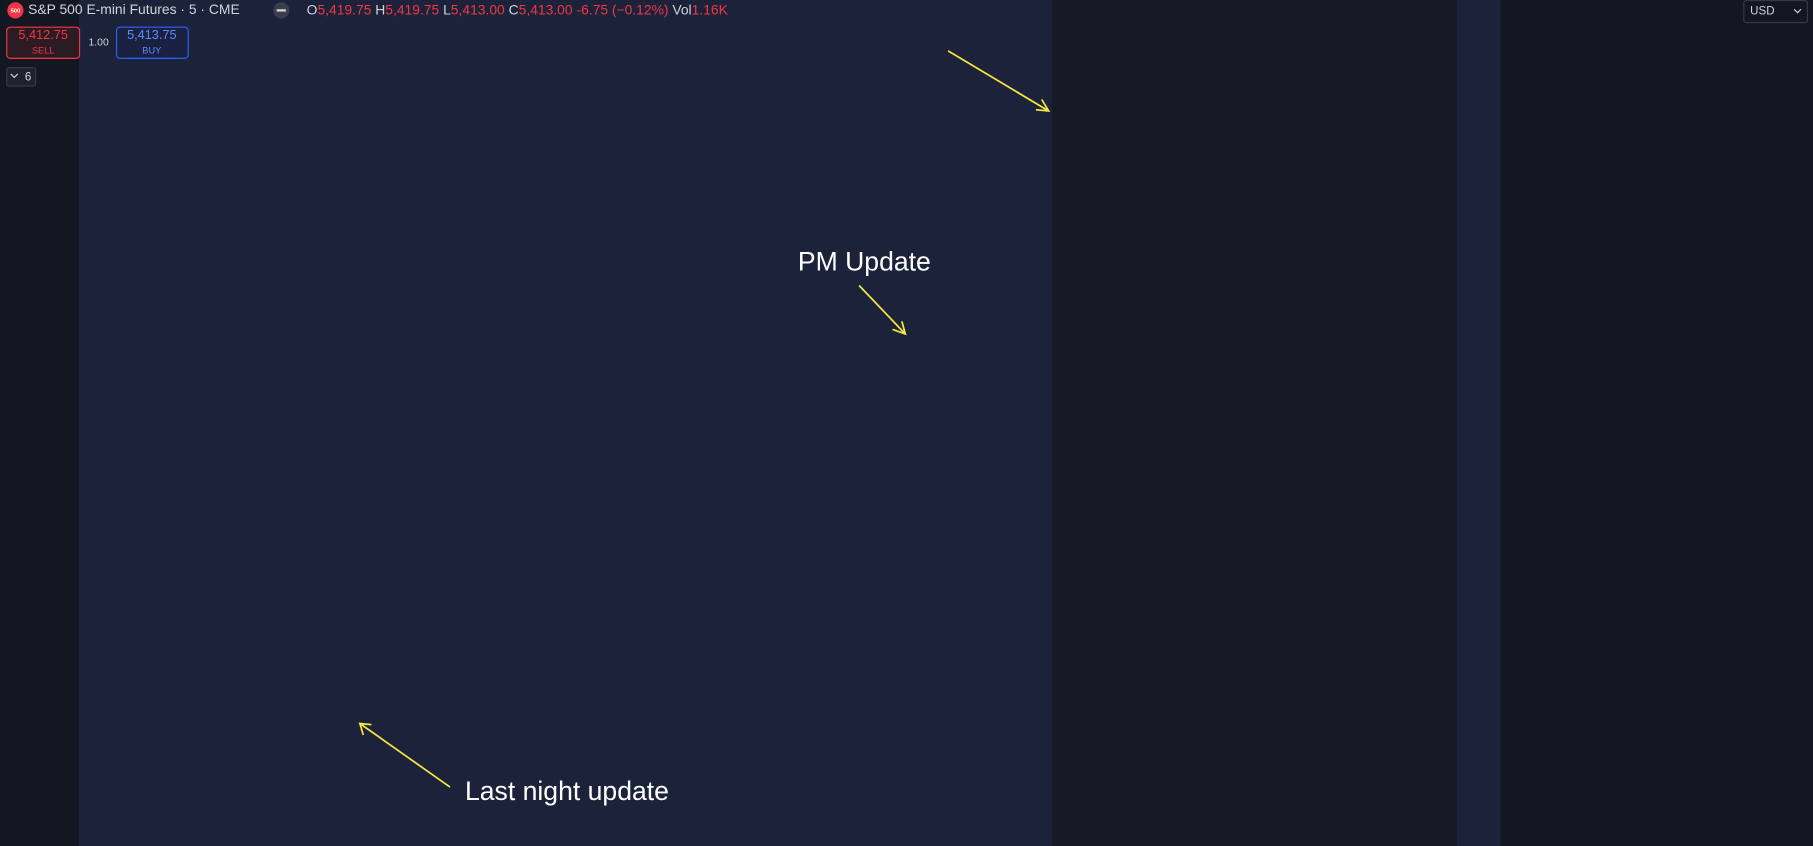 The image size is (1813, 846). Describe the element at coordinates (864, 262) in the screenshot. I see `annotation: PM Update` at that location.